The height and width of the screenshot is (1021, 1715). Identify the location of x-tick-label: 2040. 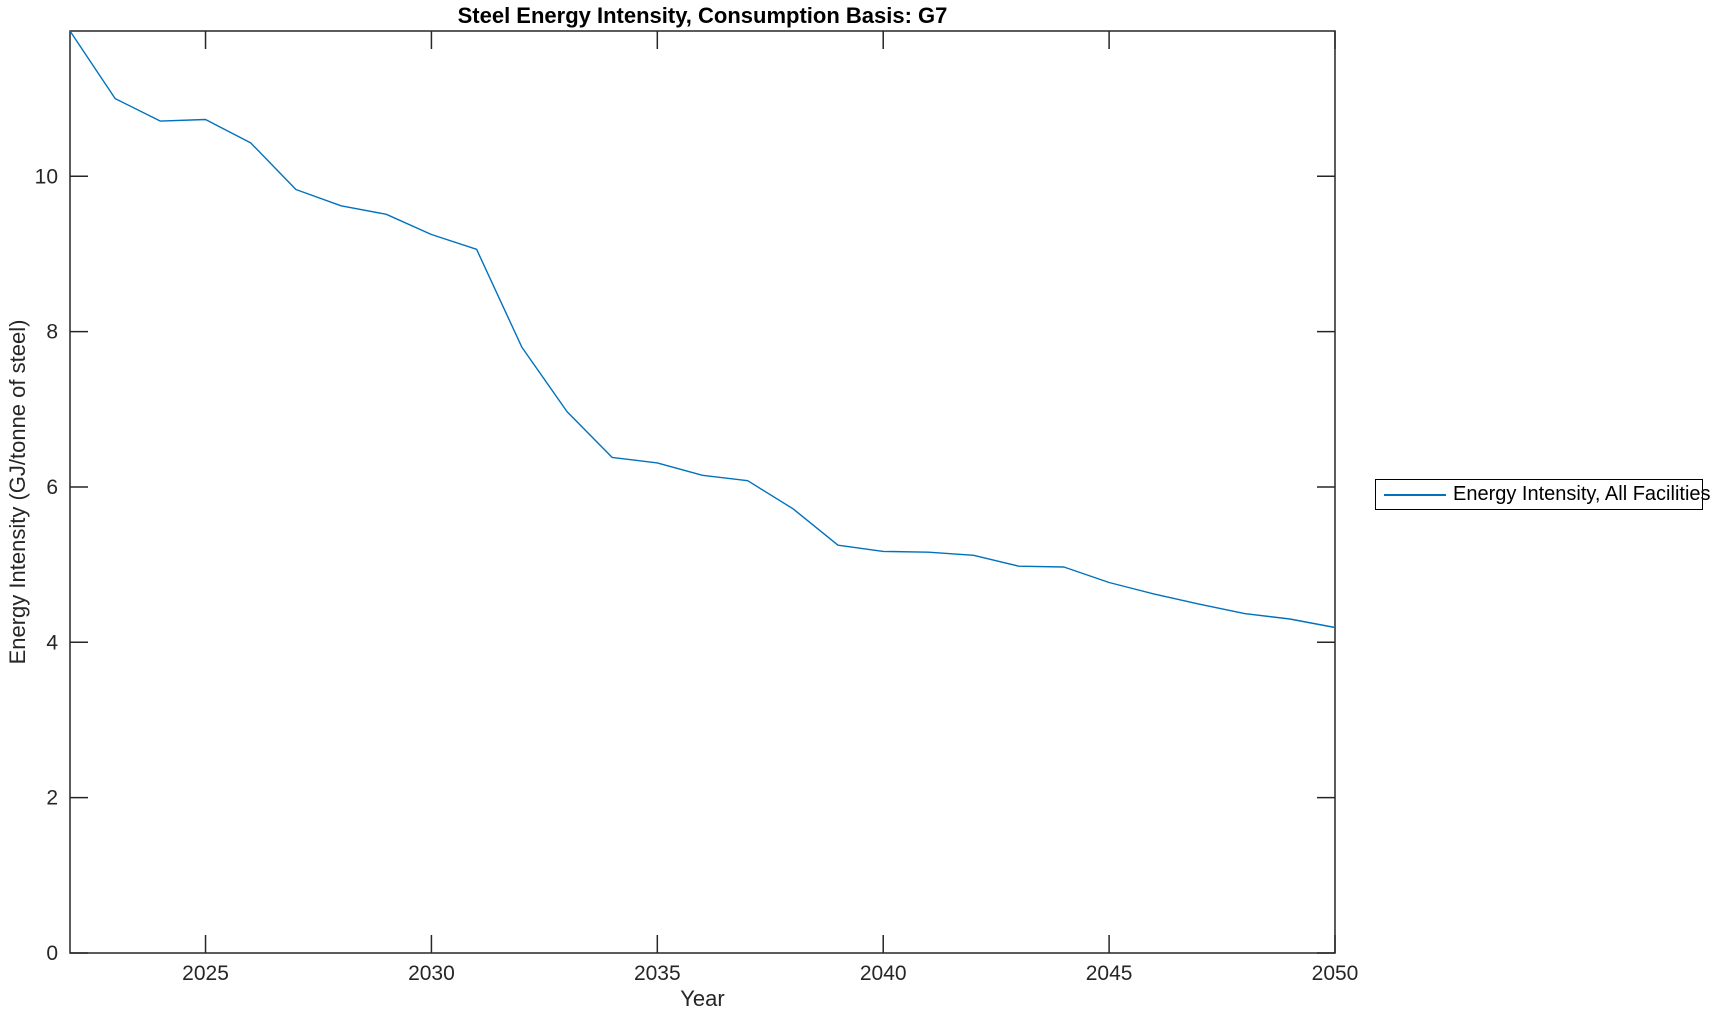
(883, 973).